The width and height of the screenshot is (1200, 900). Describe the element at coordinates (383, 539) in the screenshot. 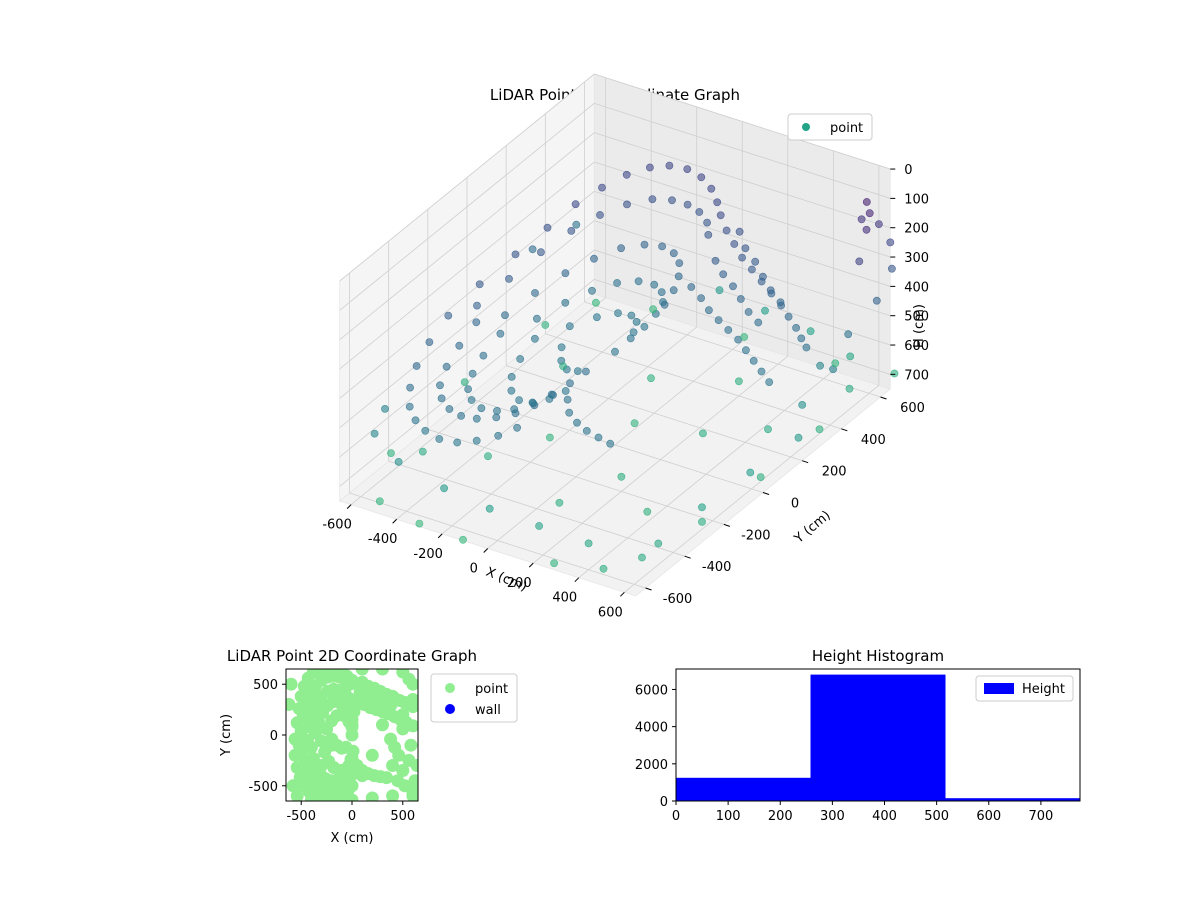

I see `x-tick-label-3d: -400` at that location.